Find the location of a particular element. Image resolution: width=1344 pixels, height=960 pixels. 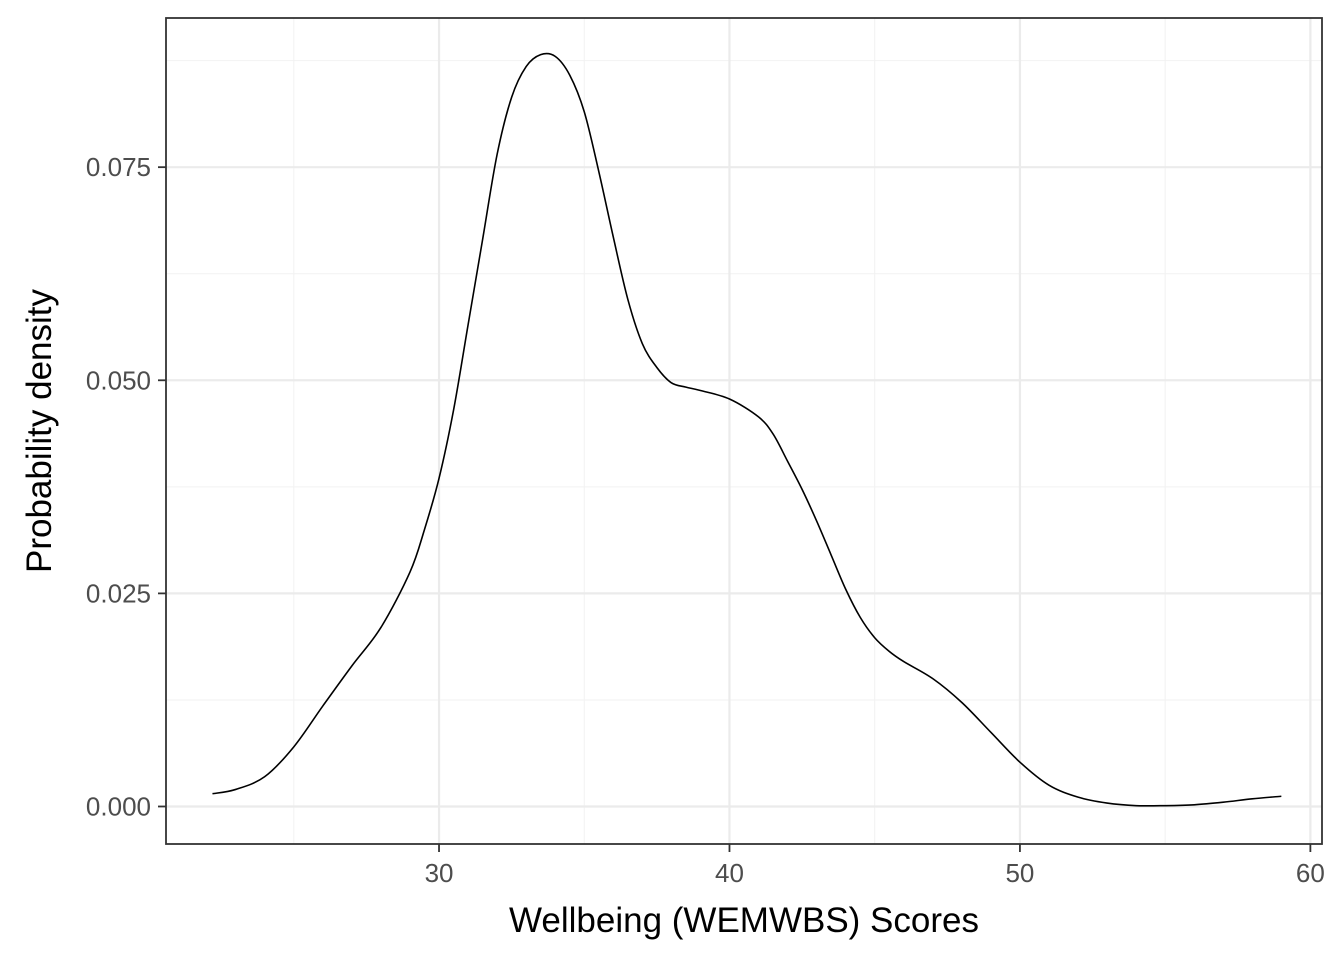

x-tick-label: 40 is located at coordinates (729, 873).